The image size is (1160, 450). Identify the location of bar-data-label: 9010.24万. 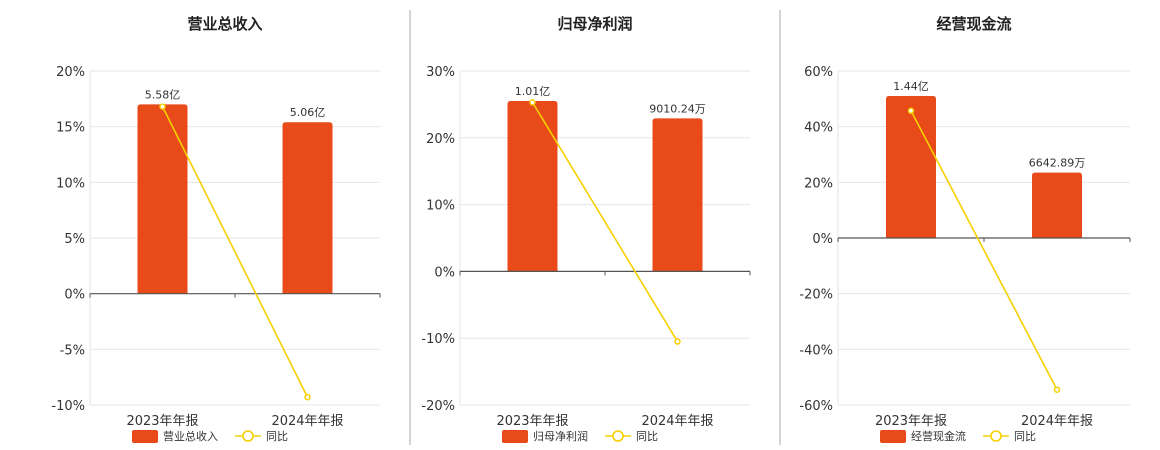
(677, 108).